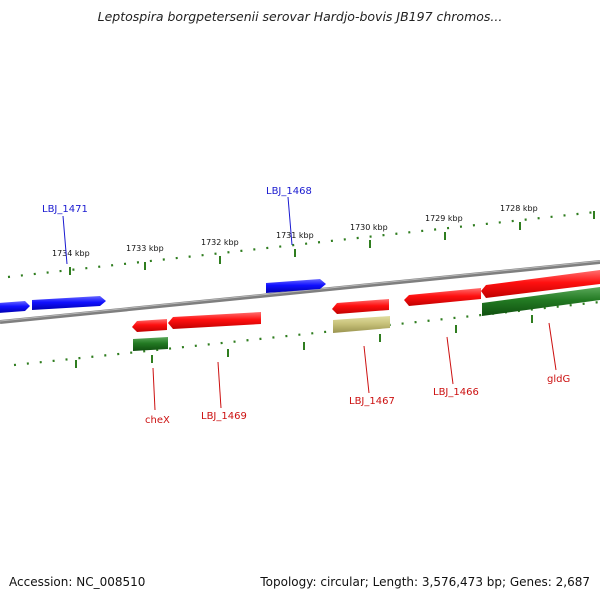  I want to click on gene-arrow-lbj1466, so click(442, 297).